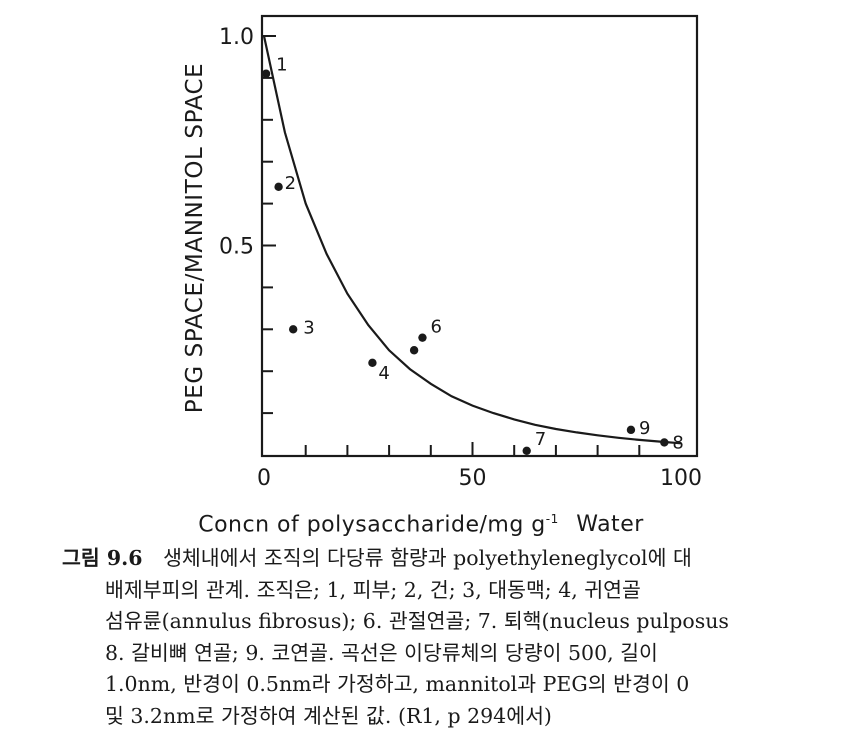  I want to click on caption-line: 8. 갈비뼈 연골; 9. 코연골. 곡선은 이당류체의 당량이 500, 길이, so click(381, 652).